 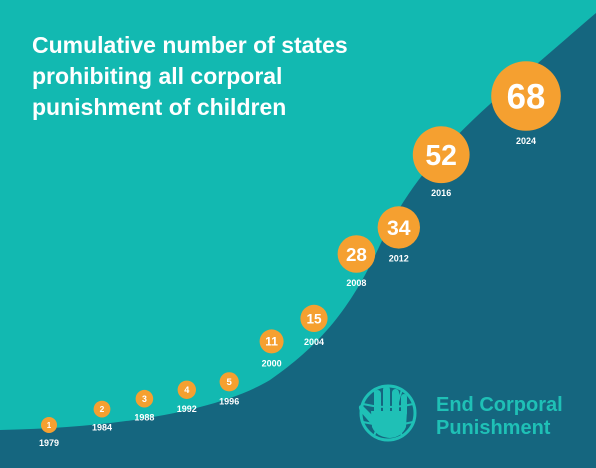 What do you see at coordinates (159, 107) in the screenshot?
I see `title-line-3: punishment of children` at bounding box center [159, 107].